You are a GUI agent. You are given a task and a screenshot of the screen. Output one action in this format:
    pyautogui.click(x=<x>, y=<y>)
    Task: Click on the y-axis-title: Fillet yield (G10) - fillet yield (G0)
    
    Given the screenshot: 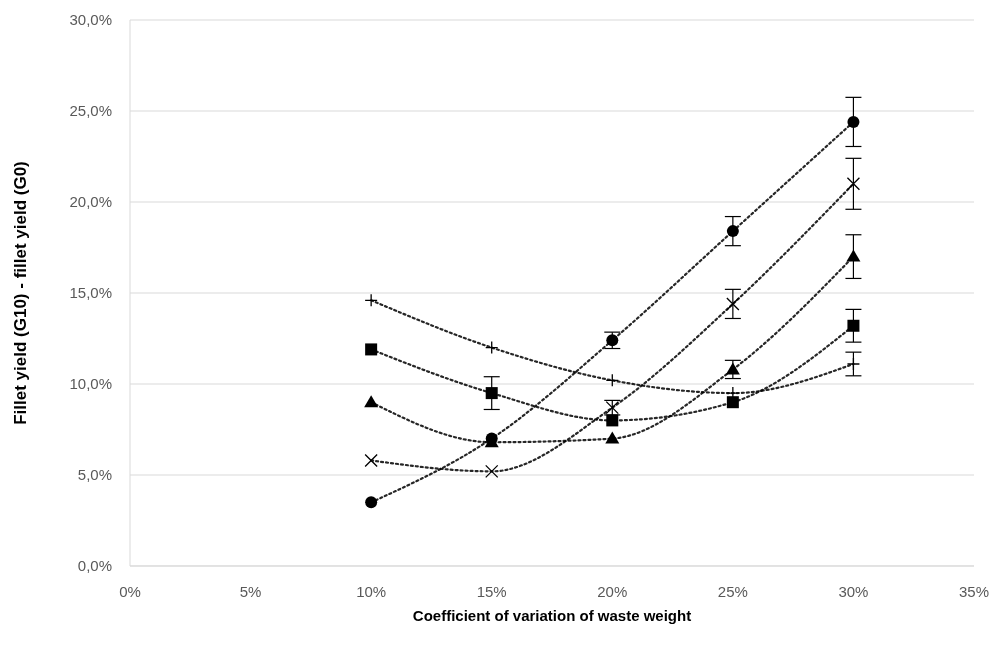 What is the action you would take?
    pyautogui.click(x=21, y=293)
    